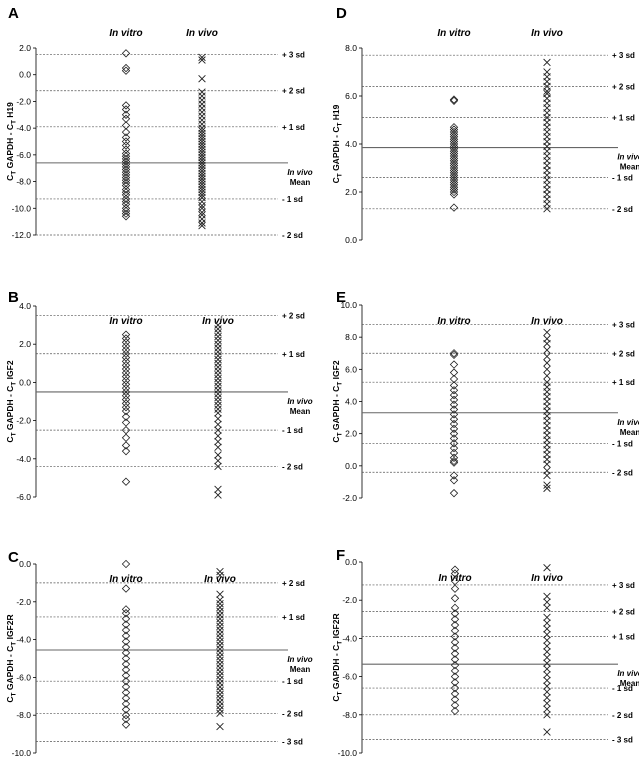 The width and height of the screenshot is (639, 761). I want to click on y-tick-label: -8.0, so click(23, 182).